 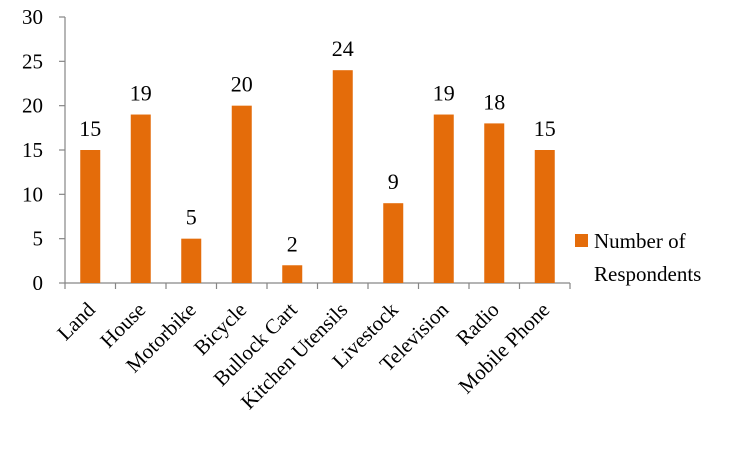 I want to click on data-label: 9, so click(x=393, y=181).